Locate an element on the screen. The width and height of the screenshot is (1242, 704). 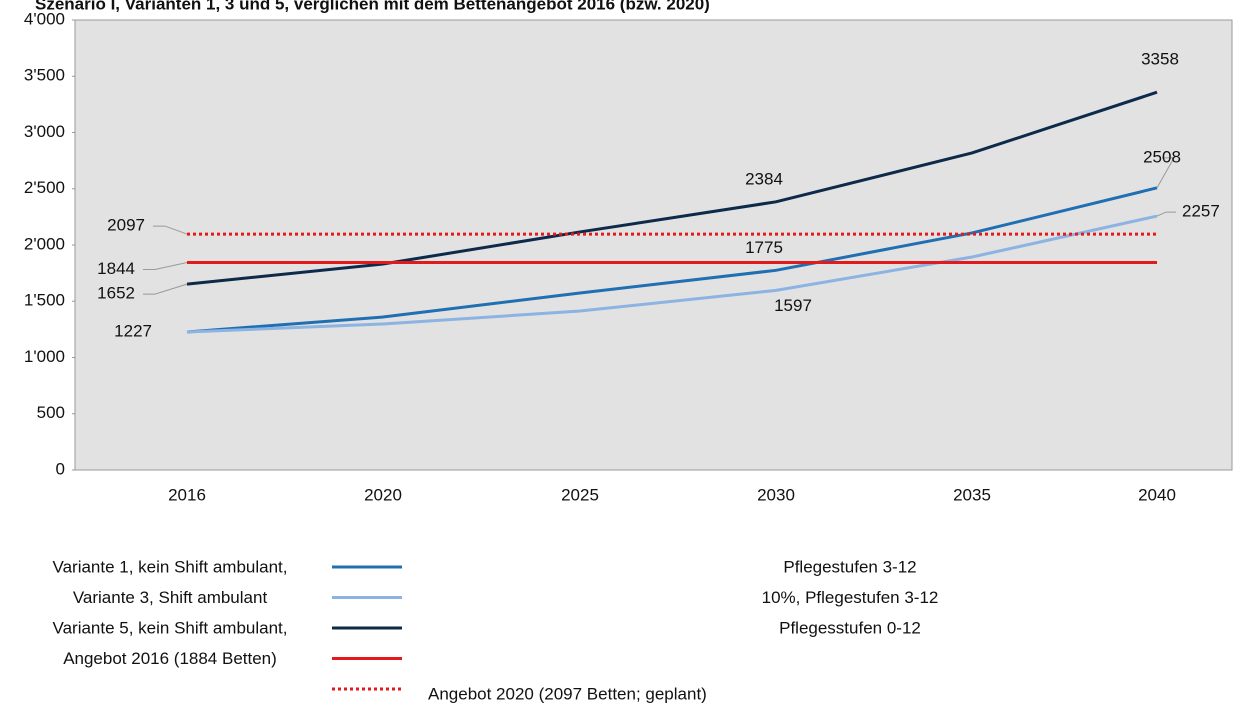
legend-label: 10%, Pflegestufen 3-12 is located at coordinates (850, 597).